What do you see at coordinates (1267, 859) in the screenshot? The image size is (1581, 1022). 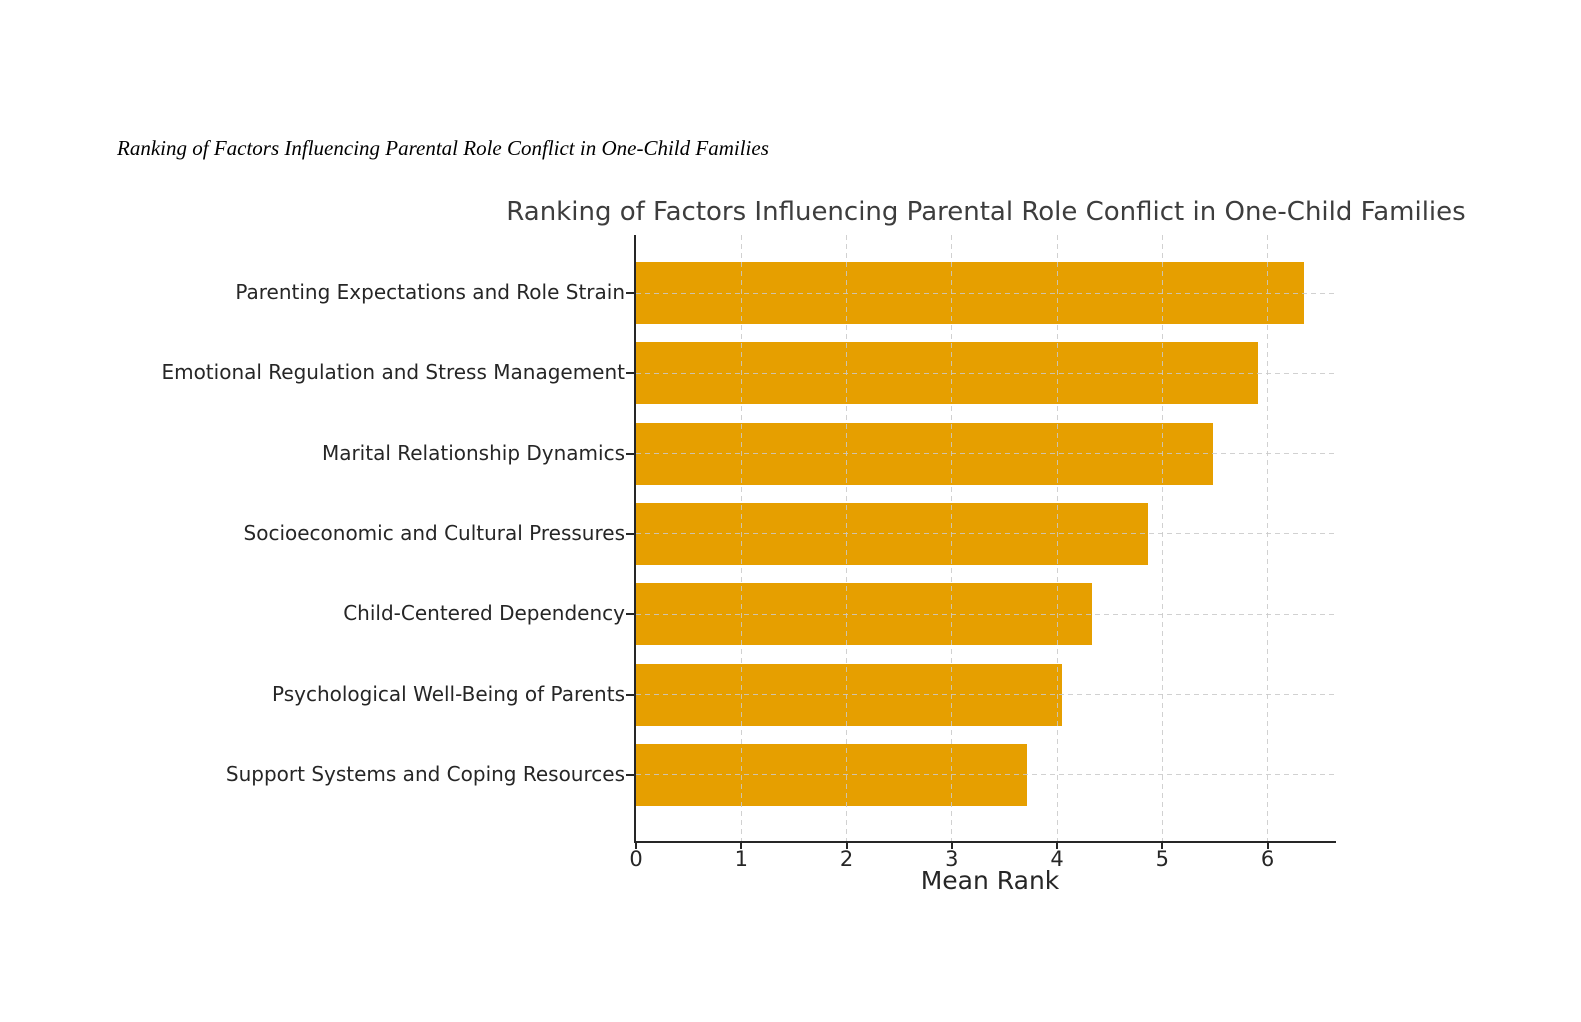 I see `x-tick-label: 6` at bounding box center [1267, 859].